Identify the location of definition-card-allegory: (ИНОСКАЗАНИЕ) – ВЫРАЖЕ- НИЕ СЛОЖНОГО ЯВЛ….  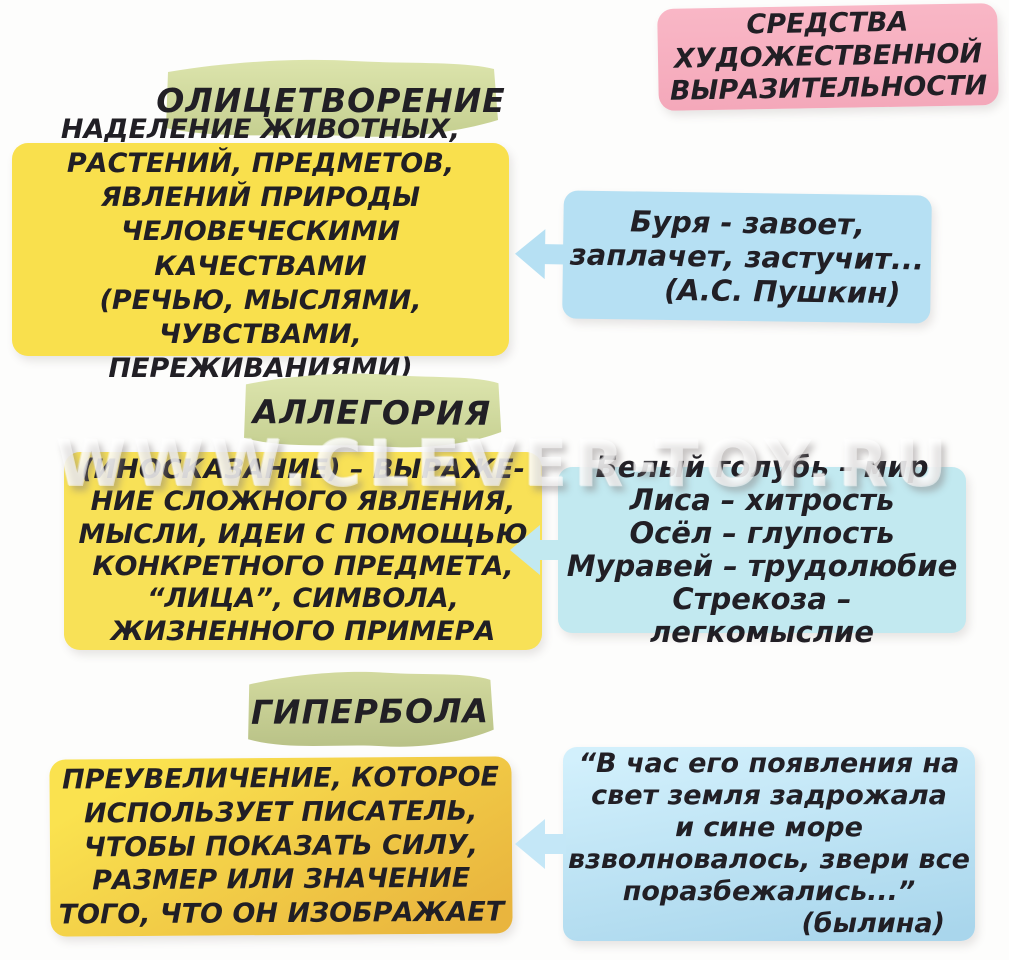
(303, 551).